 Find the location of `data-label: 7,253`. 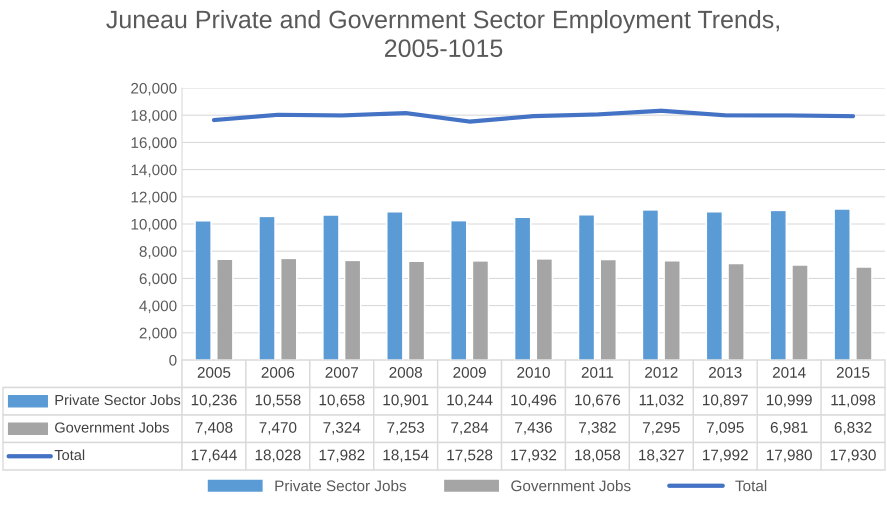

data-label: 7,253 is located at coordinates (405, 428).